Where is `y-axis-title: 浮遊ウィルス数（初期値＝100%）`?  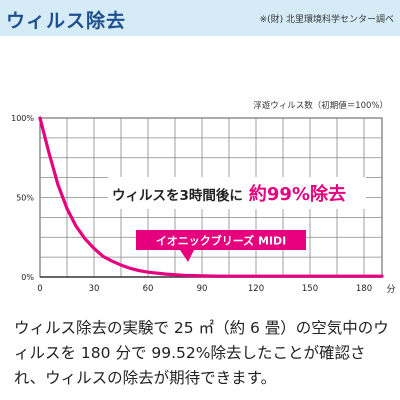 y-axis-title: 浮遊ウィルス数（初期値＝100%） is located at coordinates (320, 105).